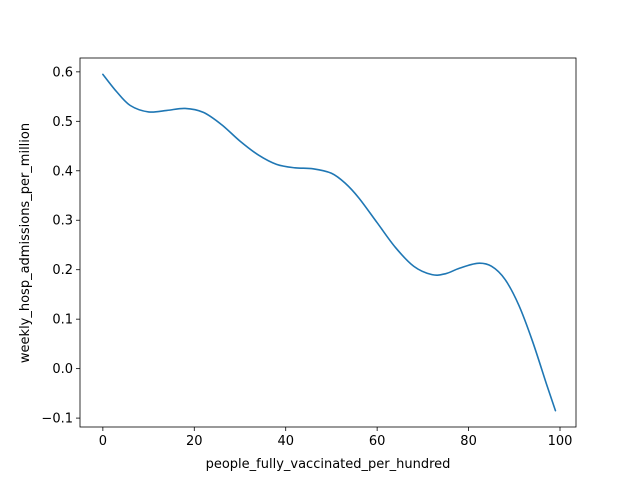  Describe the element at coordinates (285, 441) in the screenshot. I see `x-tick-label: 40` at that location.